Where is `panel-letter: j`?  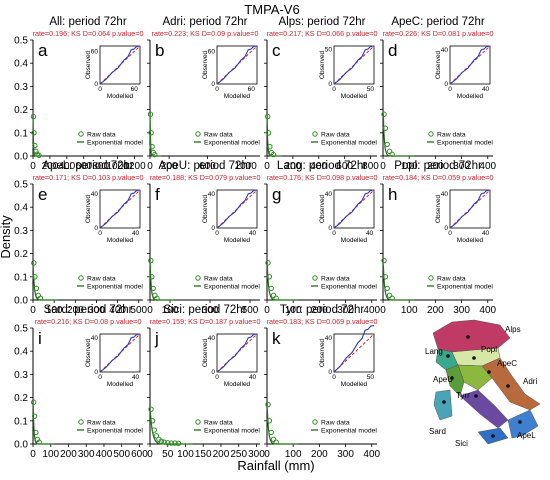
panel-letter: j is located at coordinates (156, 338).